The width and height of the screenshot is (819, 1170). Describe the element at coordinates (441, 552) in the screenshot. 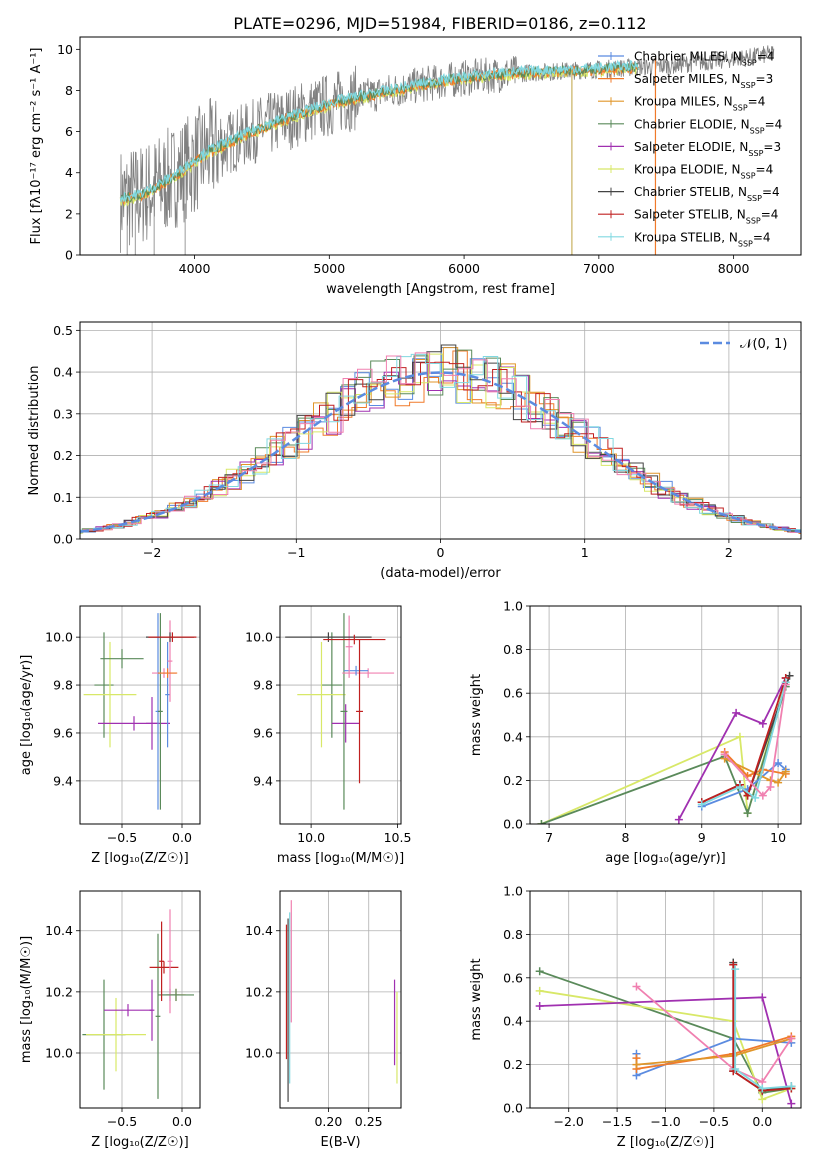

I see `x-tick-label: 0` at that location.